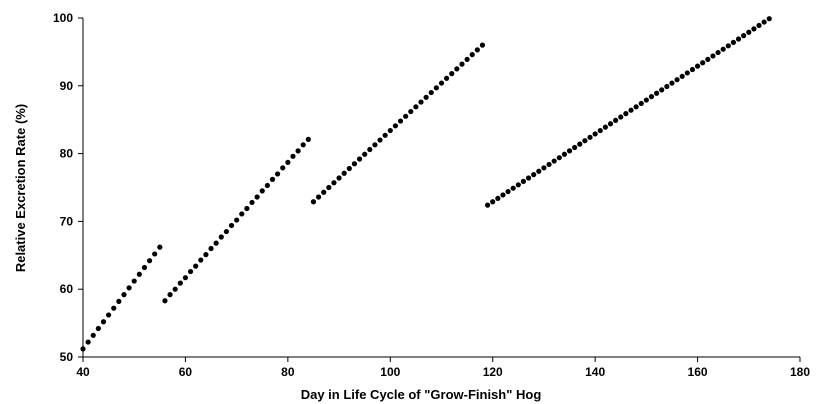 This screenshot has width=822, height=404. Describe the element at coordinates (67, 154) in the screenshot. I see `y-tick-label: 80` at that location.